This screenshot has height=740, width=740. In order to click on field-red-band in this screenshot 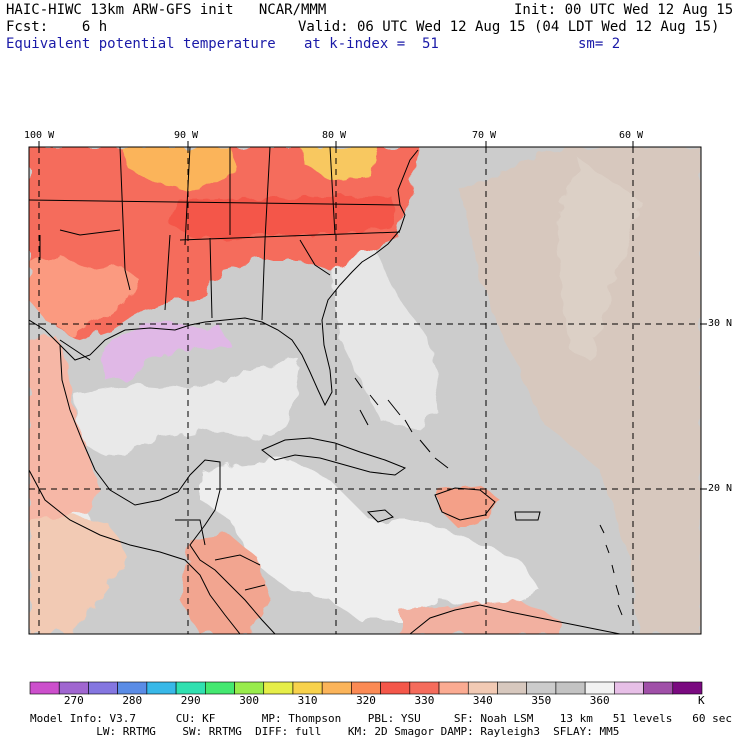, I will do `click(282, 217)`.